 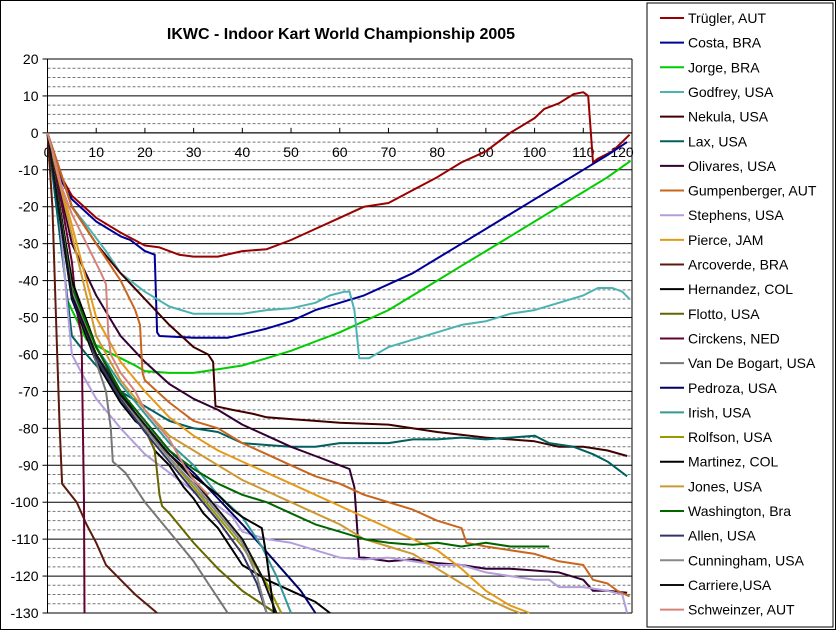 I want to click on legend-label: Godfrey, USA, so click(x=731, y=92).